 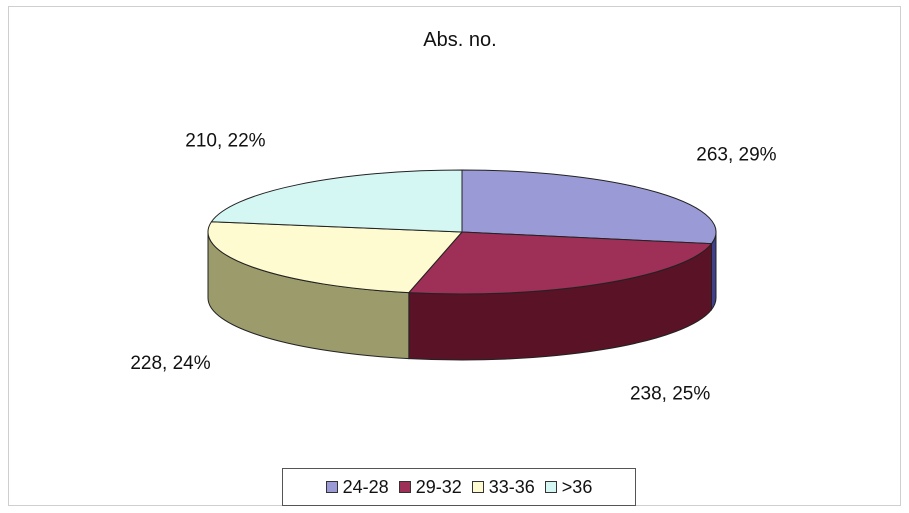 I want to click on legend-label-24-28: 24-28, so click(x=365, y=486).